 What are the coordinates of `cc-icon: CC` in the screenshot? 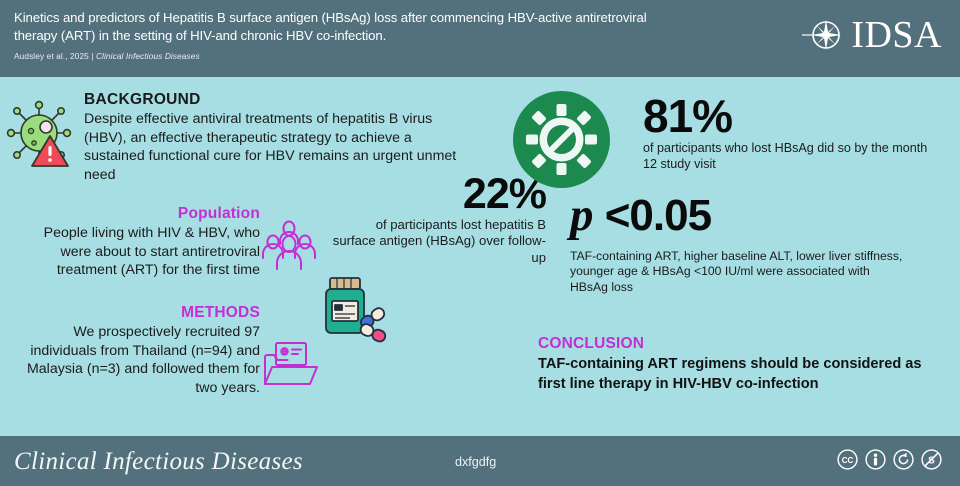 It's located at (847, 459).